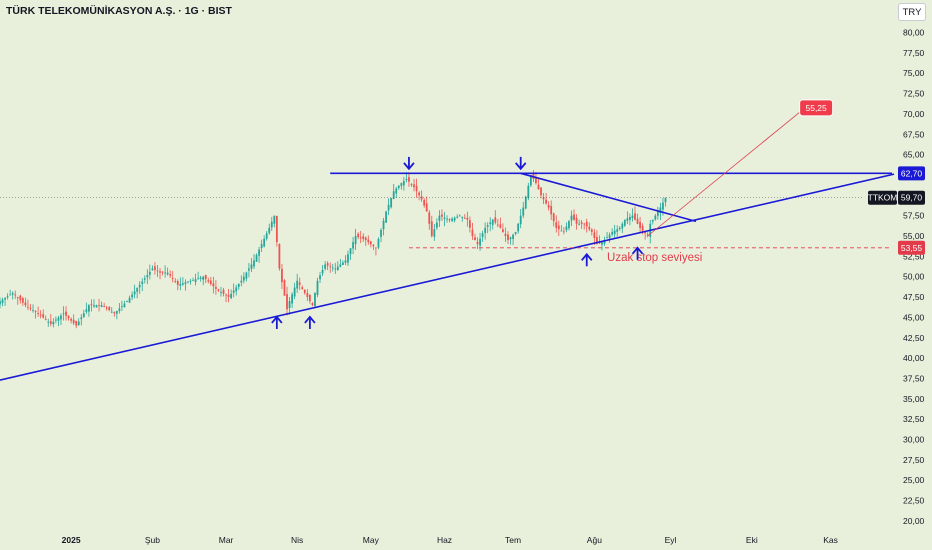 The height and width of the screenshot is (550, 932). What do you see at coordinates (911, 247) in the screenshot?
I see `stop-price-label: 53,55` at bounding box center [911, 247].